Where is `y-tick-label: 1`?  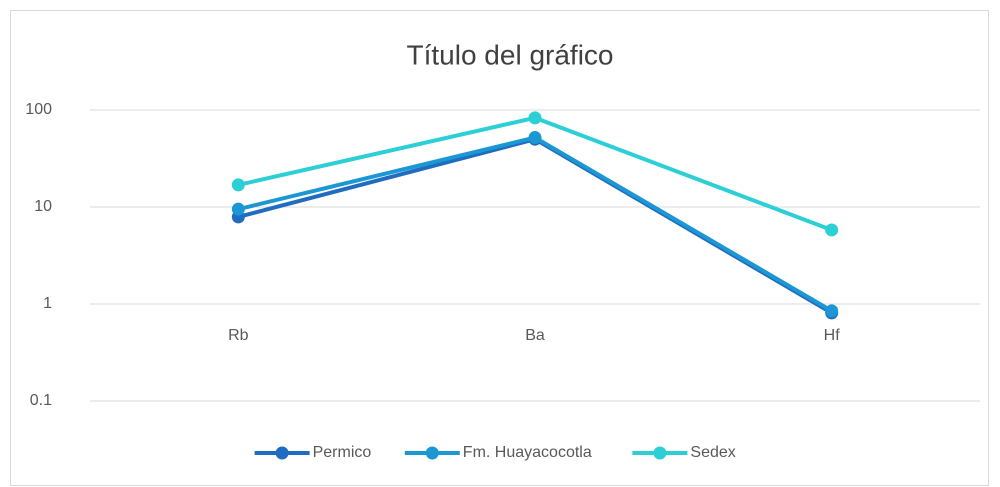
y-tick-label: 1 is located at coordinates (47, 303).